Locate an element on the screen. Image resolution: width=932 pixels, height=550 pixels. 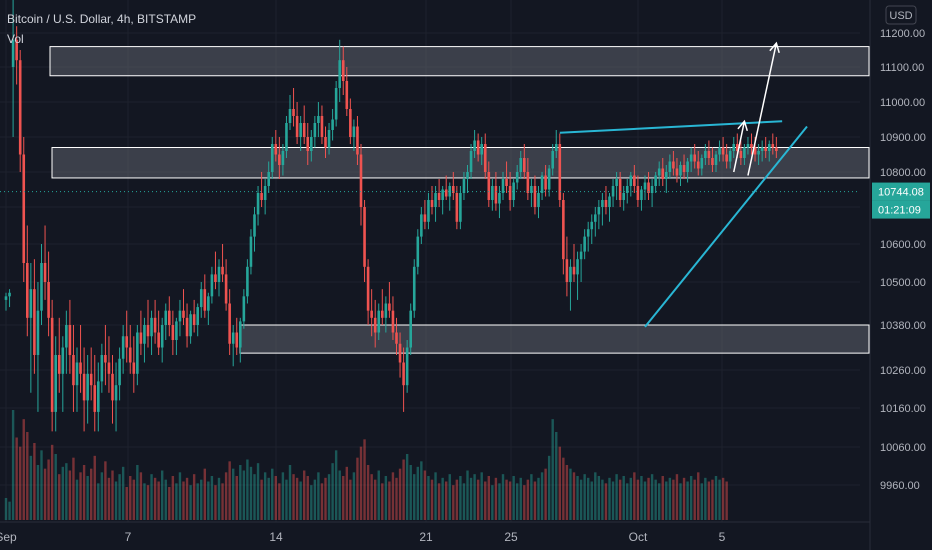
symbol-title: Bitcoin / U.S. Dollar, 4h, BITSTAMP is located at coordinates (102, 19).